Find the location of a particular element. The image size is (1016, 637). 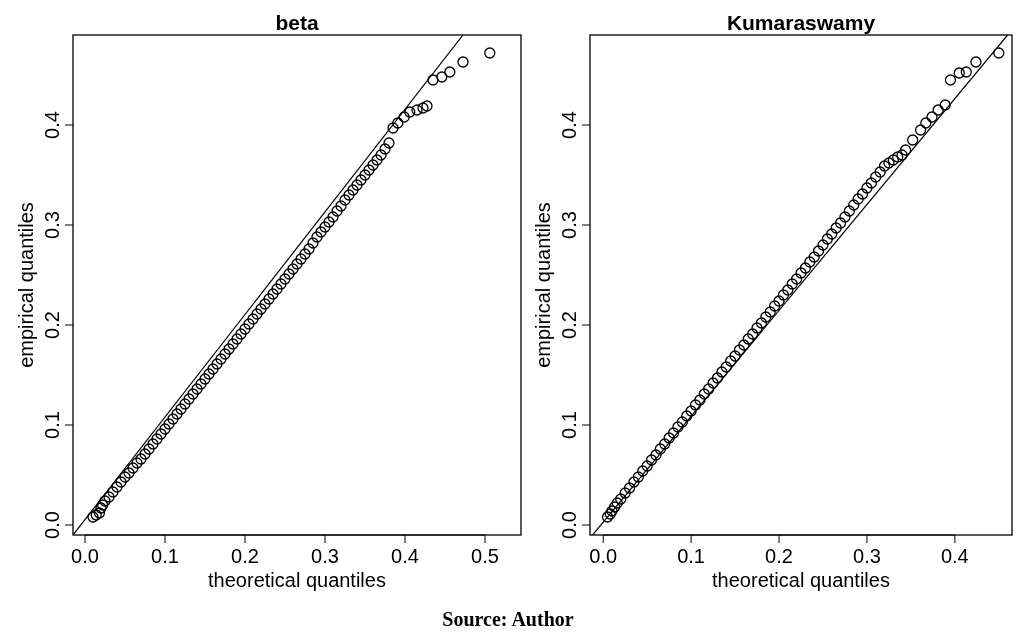

x-tick-label: 0.5 is located at coordinates (485, 556).